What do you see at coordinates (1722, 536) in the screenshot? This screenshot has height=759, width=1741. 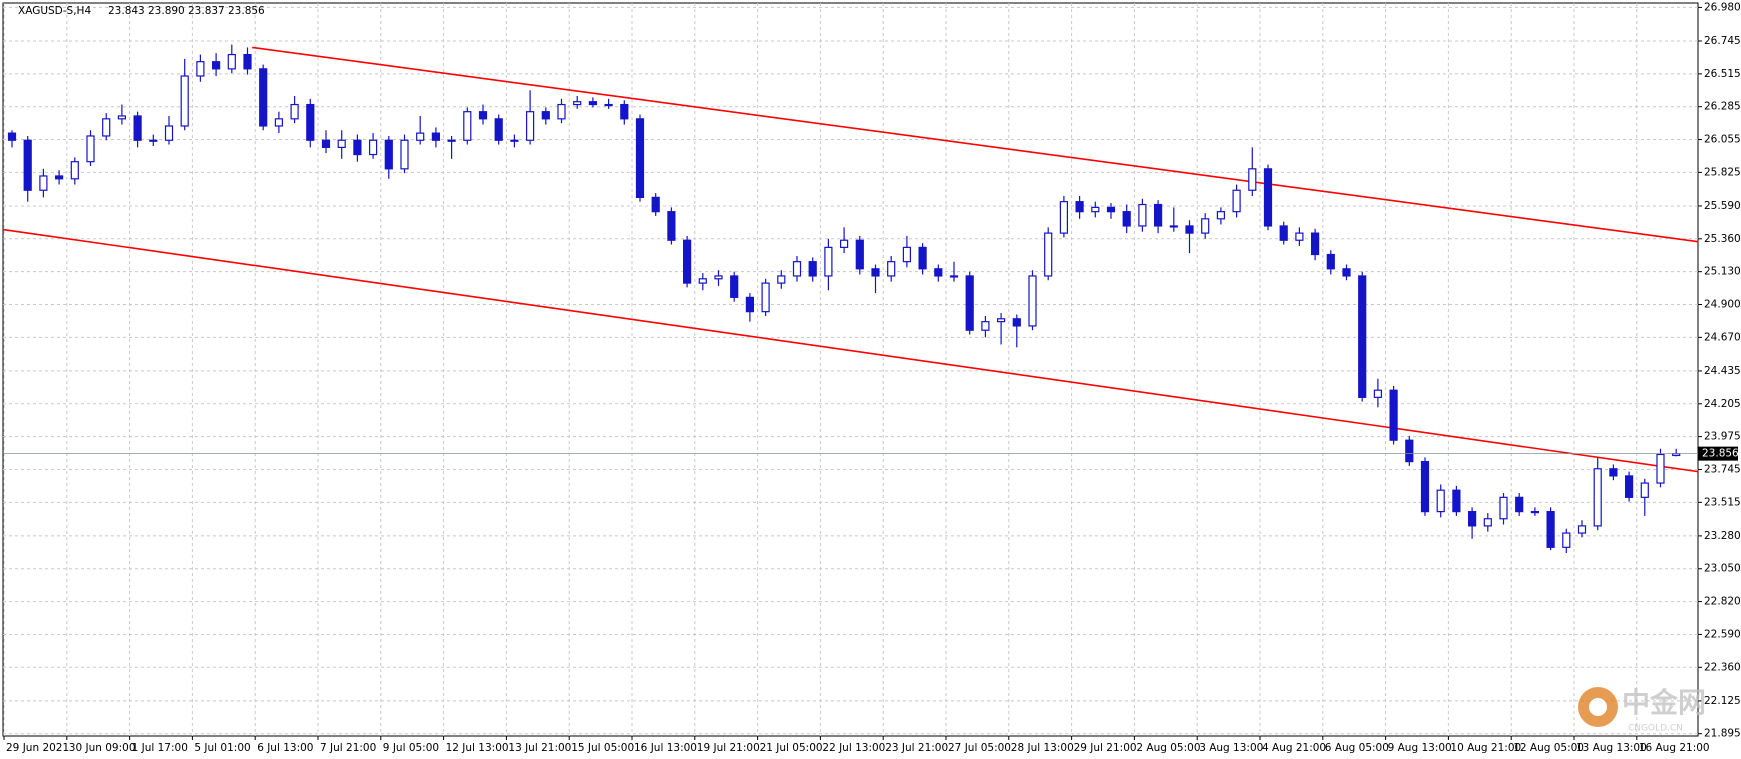 I see `y-tick-label: 23.280` at bounding box center [1722, 536].